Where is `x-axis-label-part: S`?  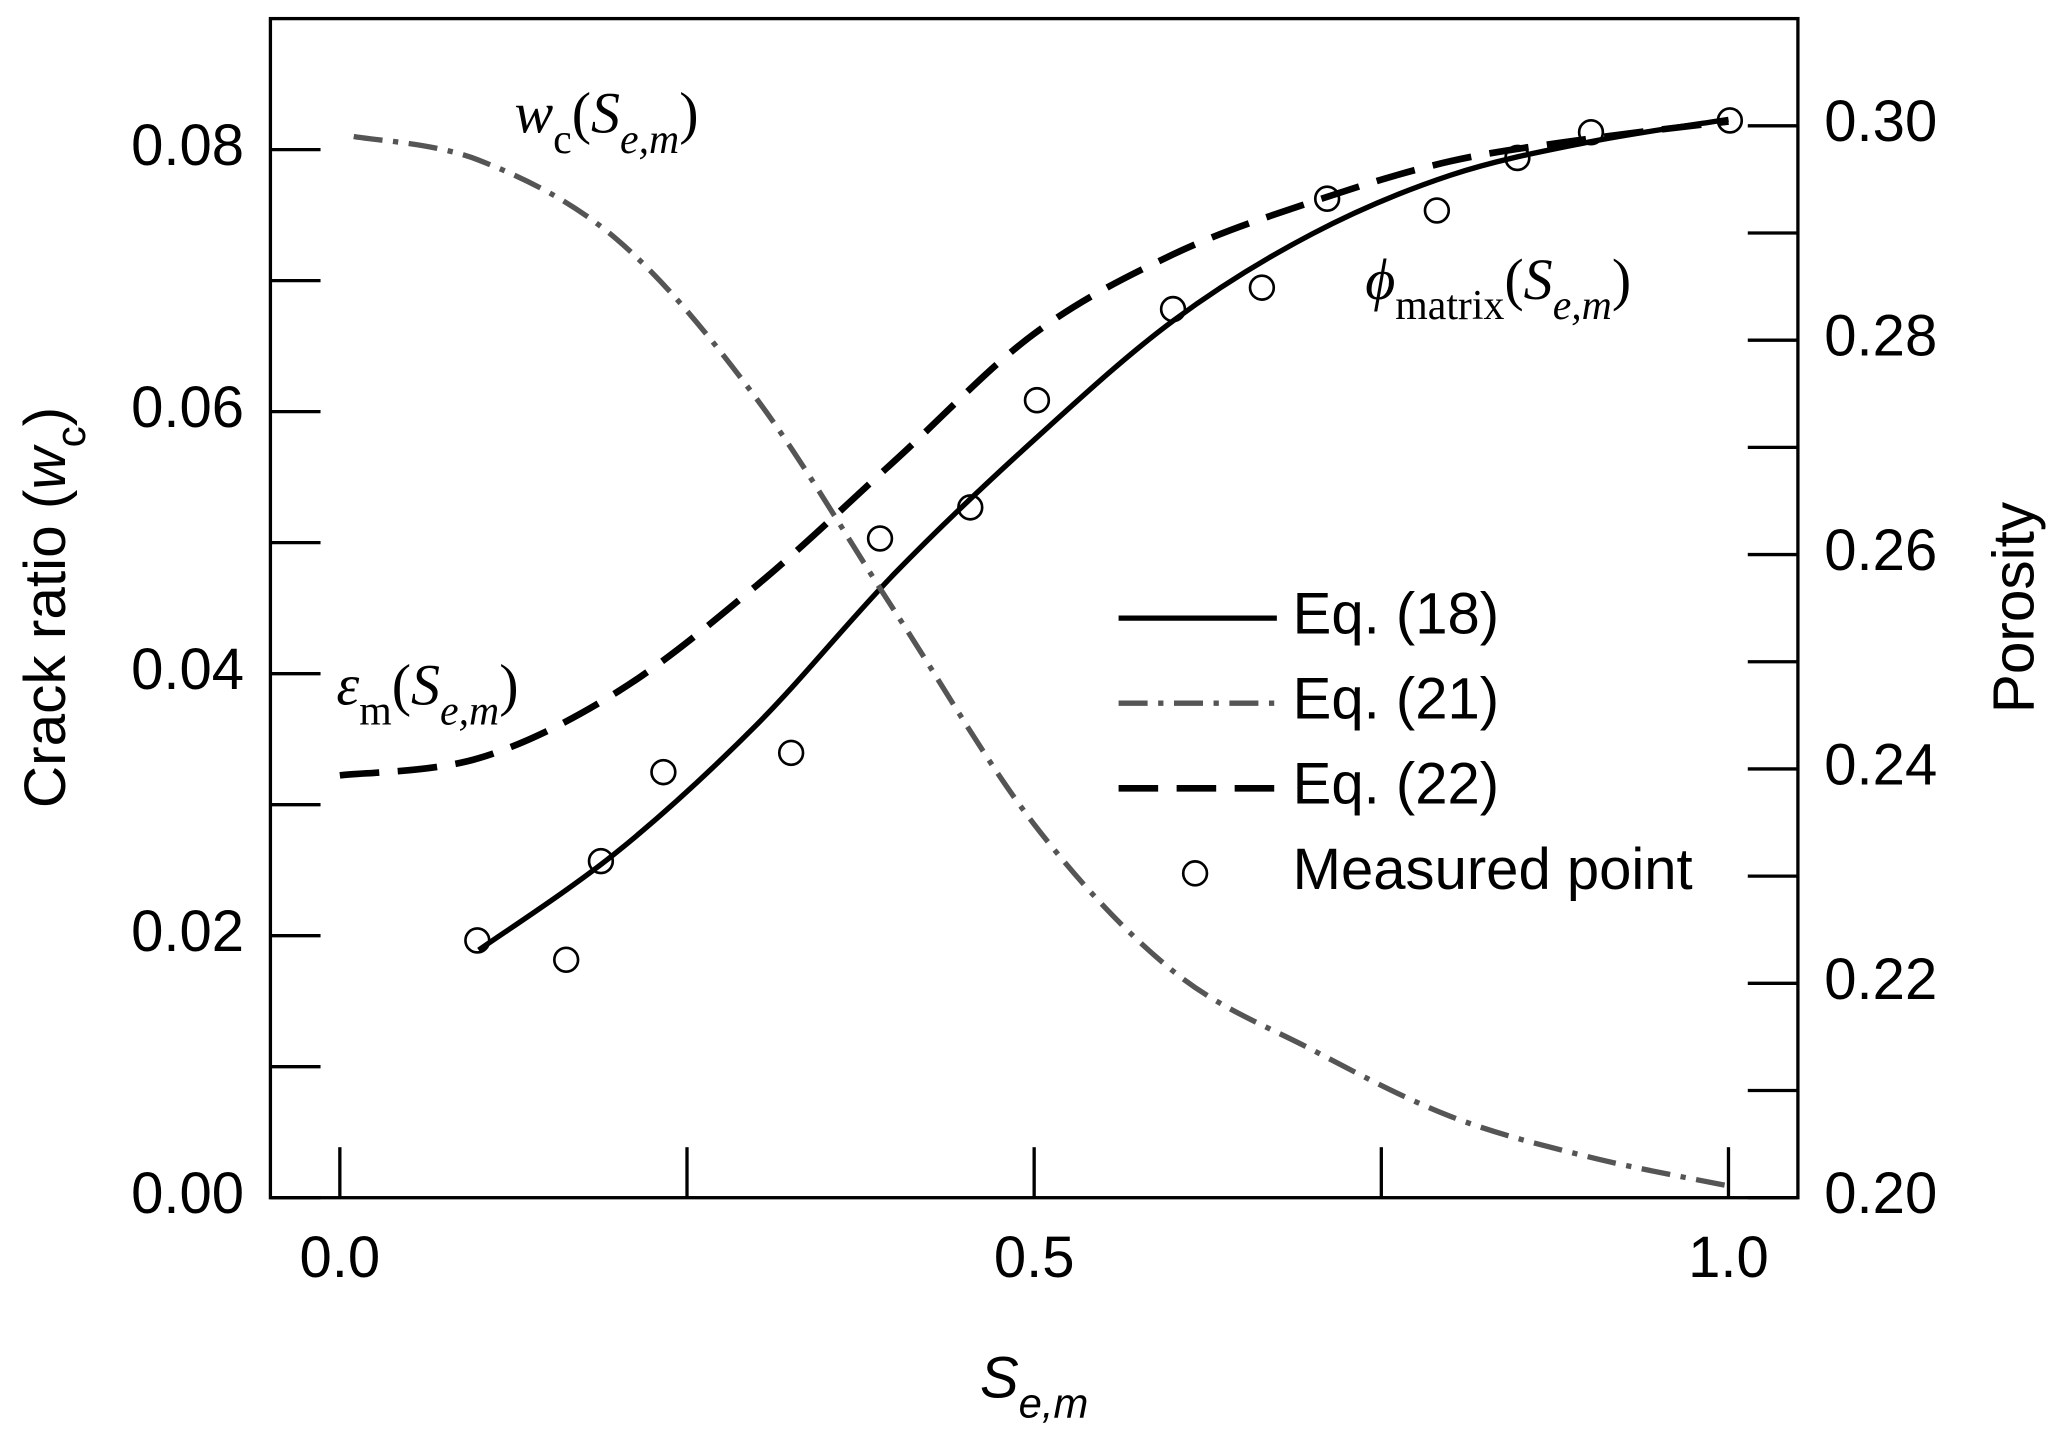 x-axis-label-part: S is located at coordinates (999, 1378).